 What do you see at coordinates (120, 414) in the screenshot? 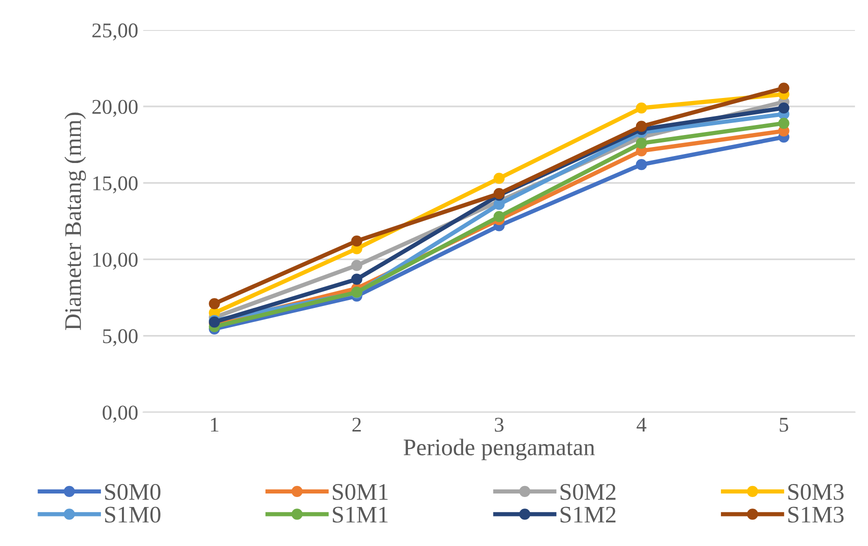
I see `y-tick-label: 0,00` at bounding box center [120, 414].